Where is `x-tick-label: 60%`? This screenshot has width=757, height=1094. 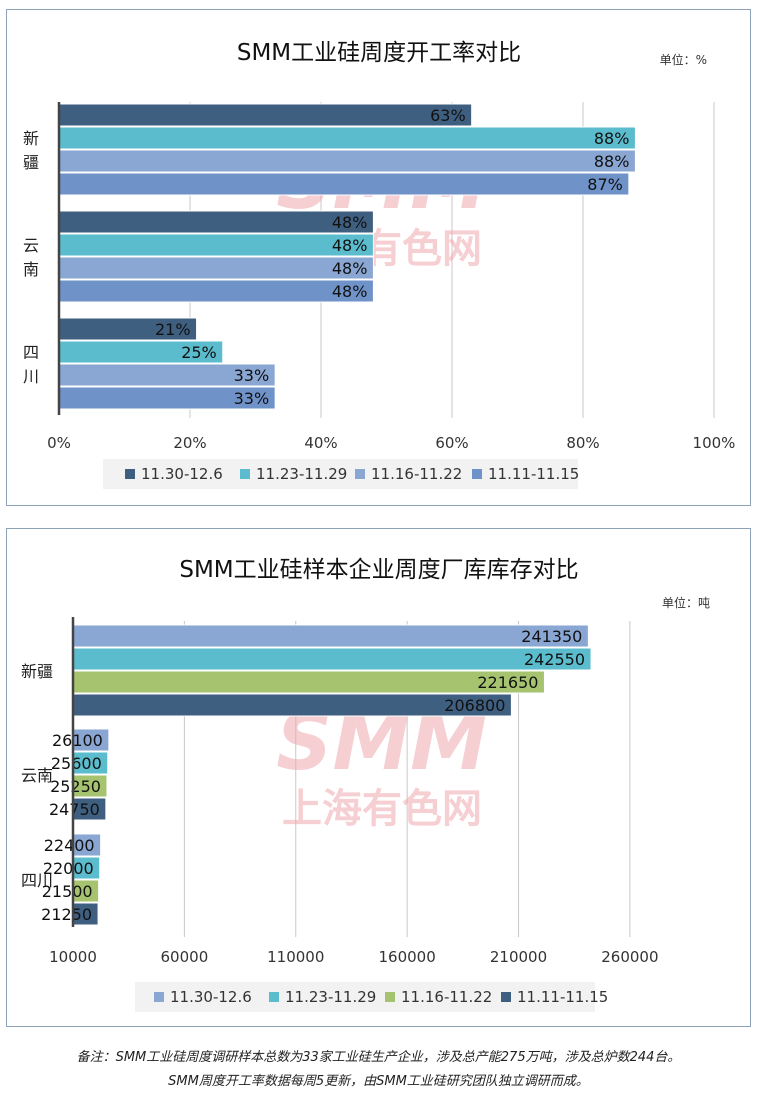
x-tick-label: 60% is located at coordinates (451, 443).